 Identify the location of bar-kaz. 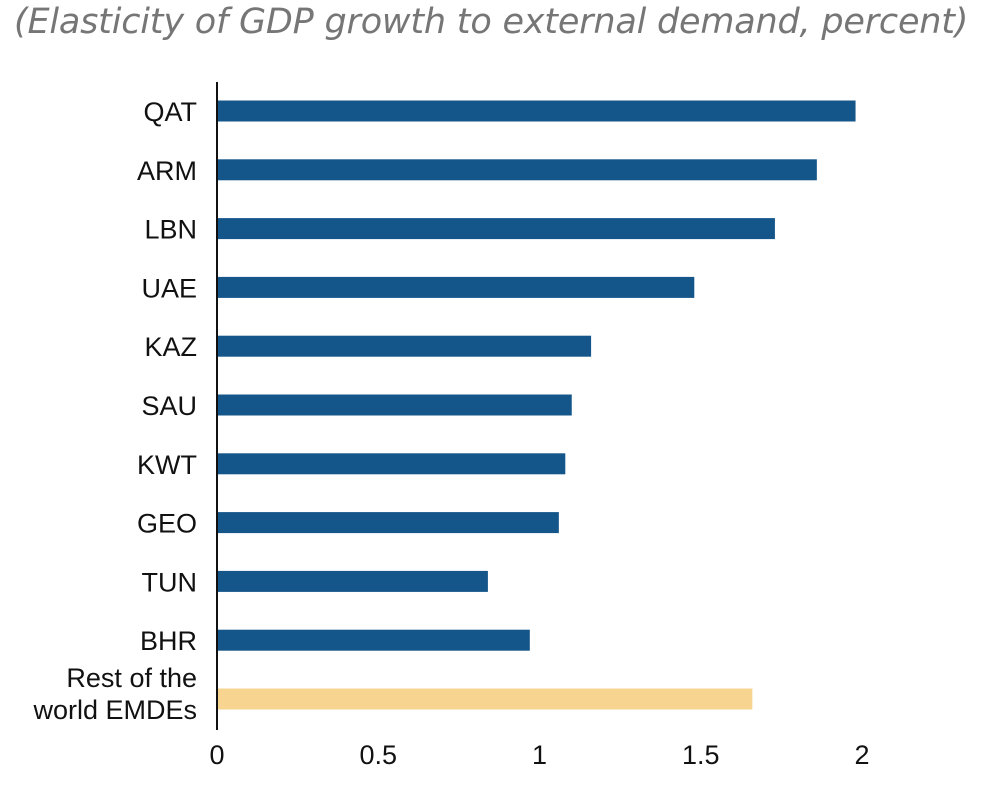
(404, 346).